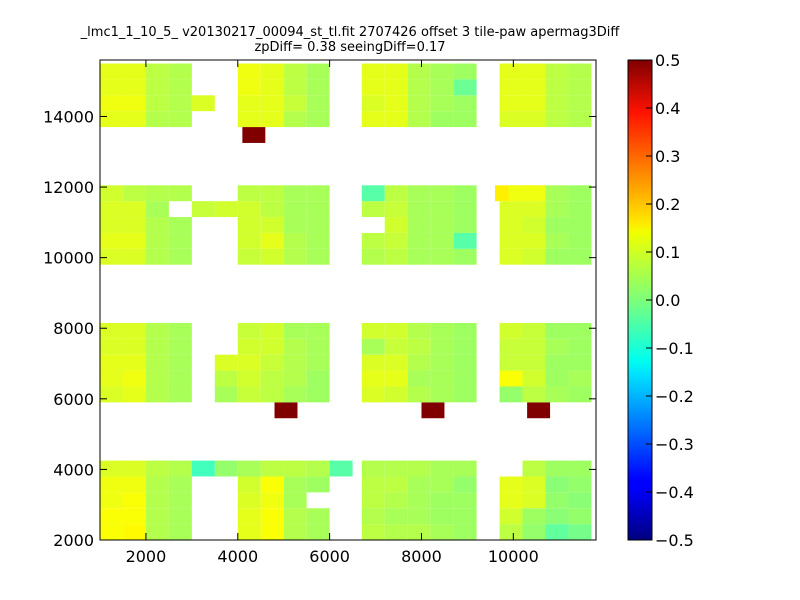  What do you see at coordinates (667, 252) in the screenshot?
I see `colorbar-tick-label: 0.1` at bounding box center [667, 252].